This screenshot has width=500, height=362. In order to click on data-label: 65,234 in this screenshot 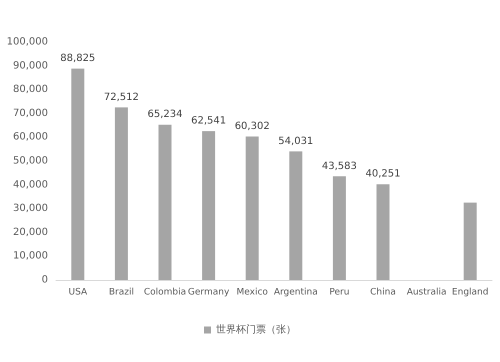, I will do `click(165, 114)`.